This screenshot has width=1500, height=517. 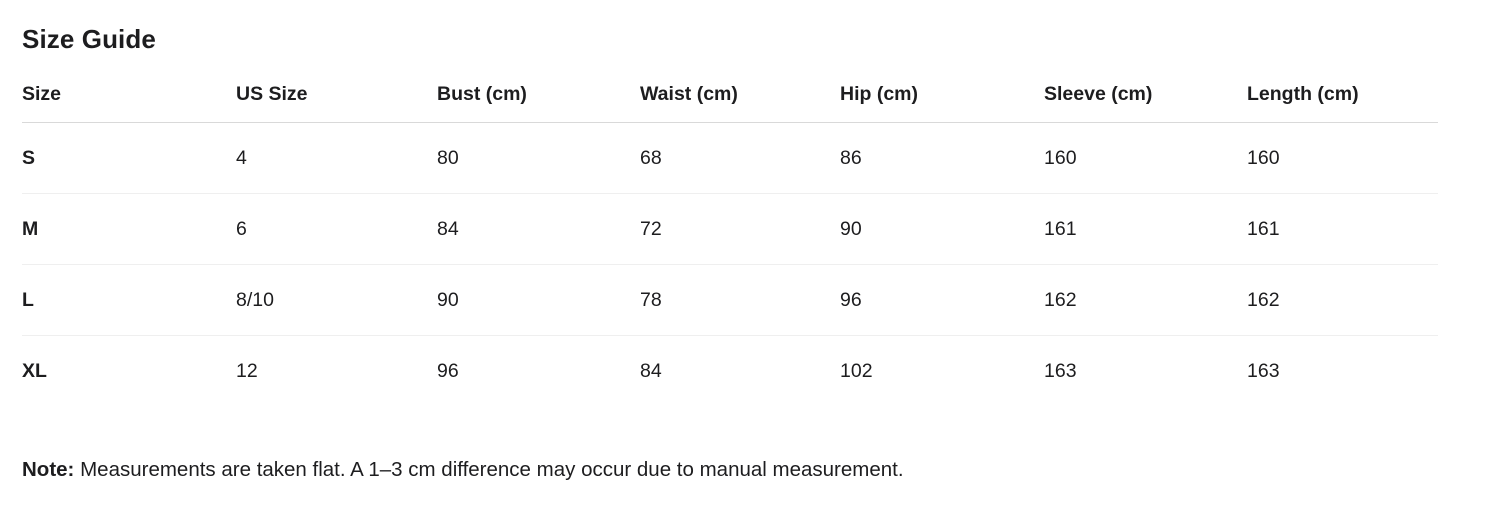 I want to click on page-title: Size Guide, so click(x=89, y=39).